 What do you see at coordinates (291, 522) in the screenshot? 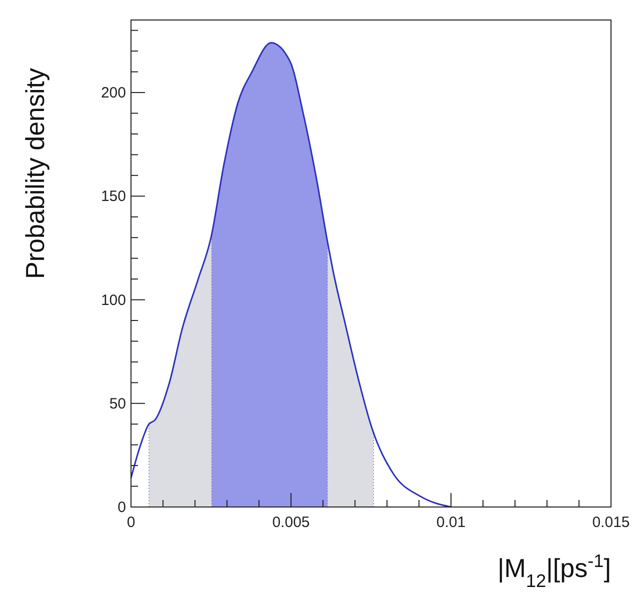
I see `x-tick-label: 0.005` at bounding box center [291, 522].